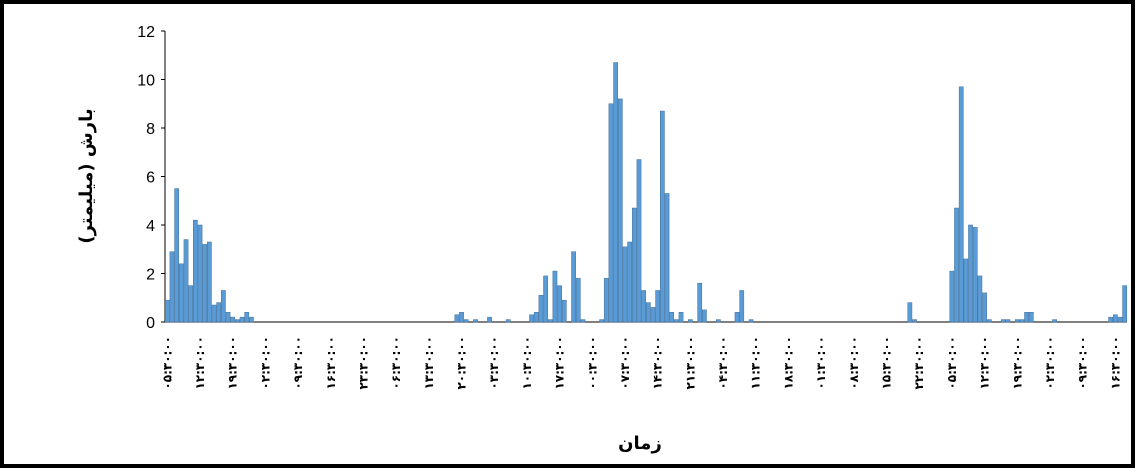  What do you see at coordinates (723, 363) in the screenshot?
I see `x-tick-label: ۰۴:۳۰:۰۰` at bounding box center [723, 363].